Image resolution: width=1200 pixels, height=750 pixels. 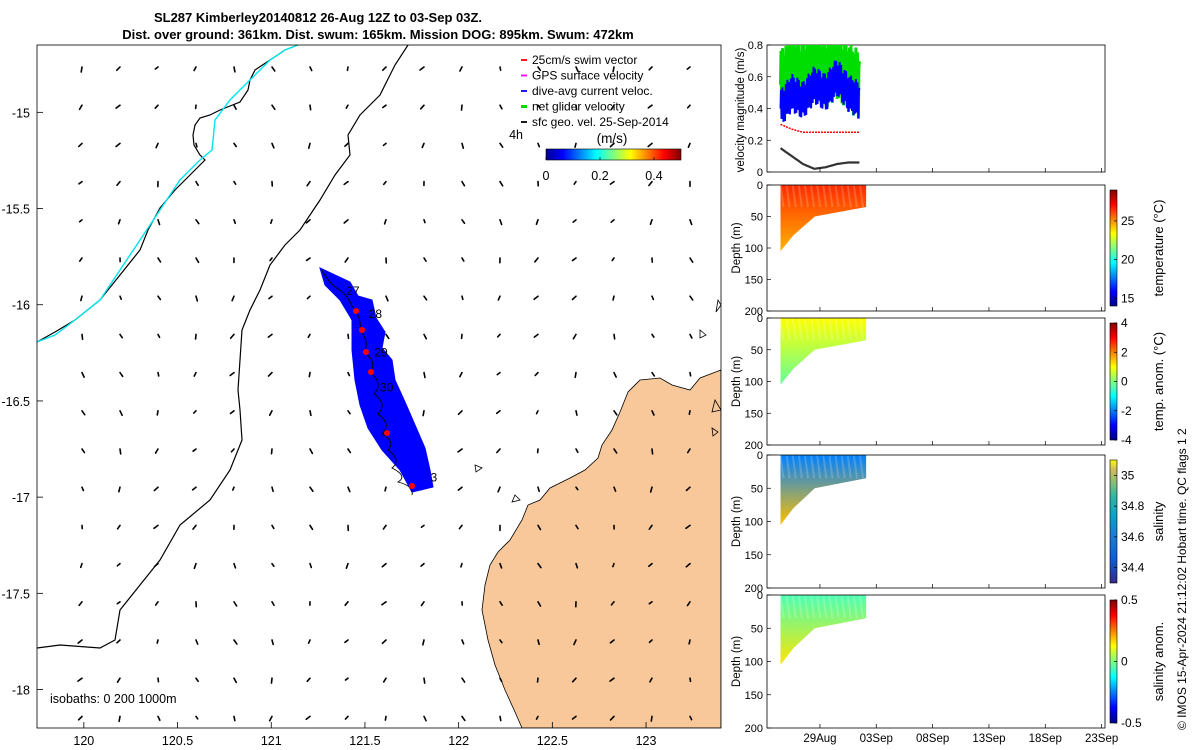 I want to click on map-ytick-label: -15.5, so click(x=16, y=210).